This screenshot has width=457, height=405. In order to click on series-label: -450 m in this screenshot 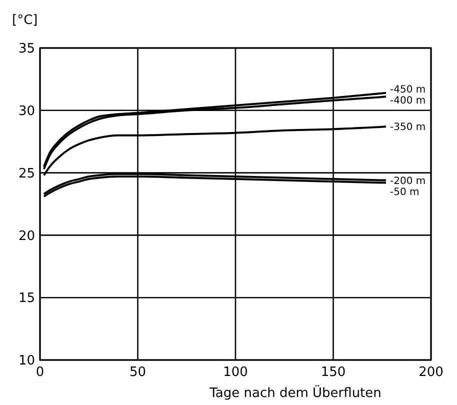, I will do `click(408, 90)`.